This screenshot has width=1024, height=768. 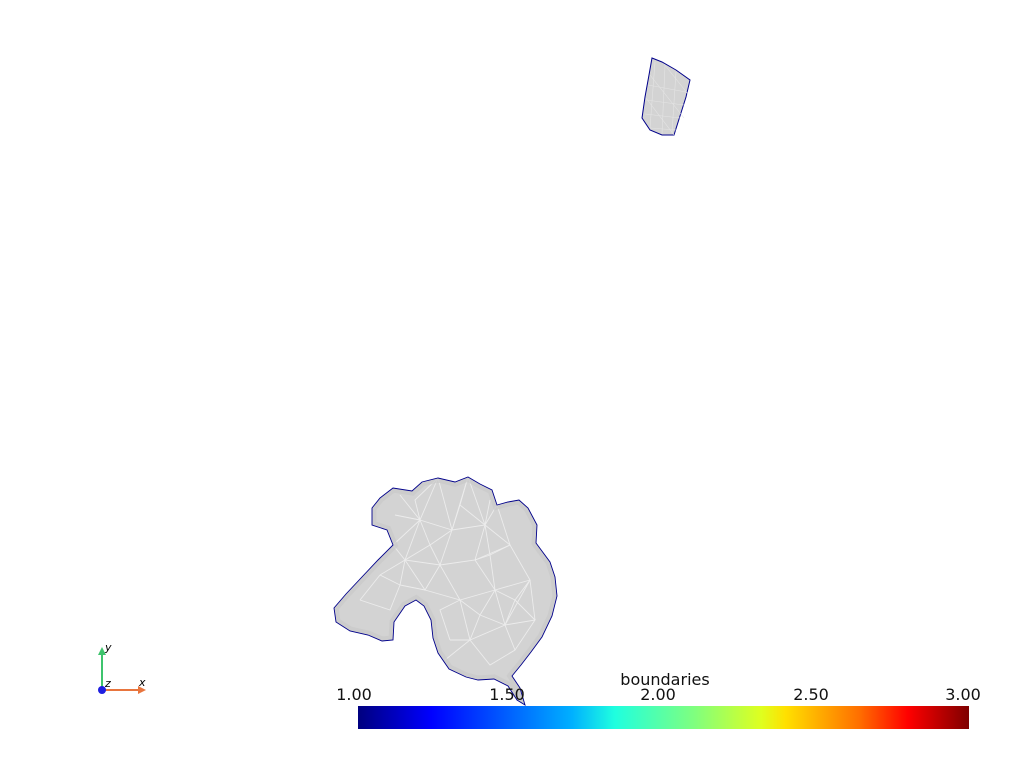 What do you see at coordinates (658, 694) in the screenshot?
I see `scalar-bar-tick: 2.00` at bounding box center [658, 694].